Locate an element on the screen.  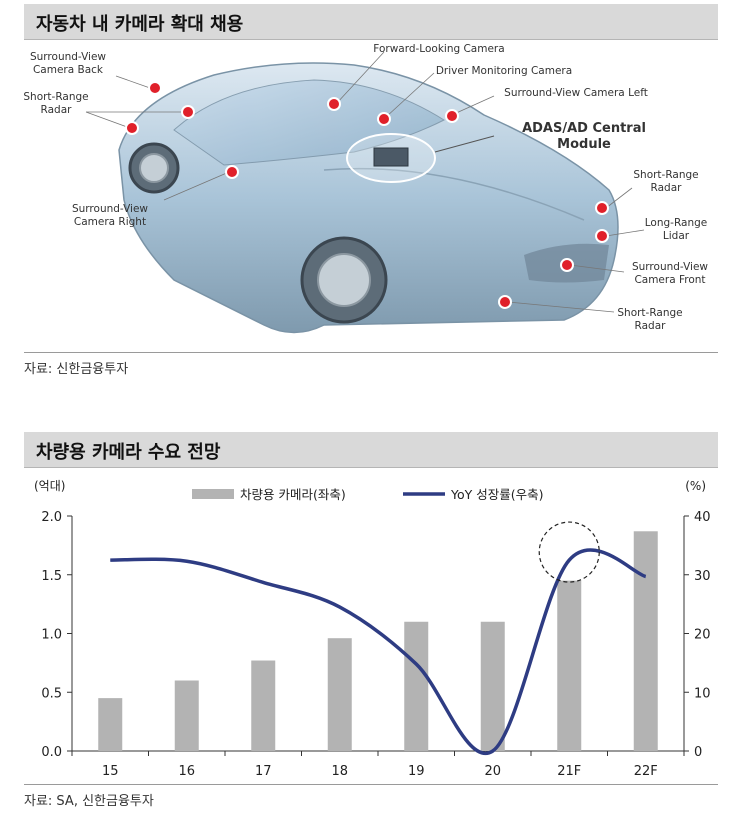
label-surround-front: Surround-View Camera Front is located at coordinates (670, 273).